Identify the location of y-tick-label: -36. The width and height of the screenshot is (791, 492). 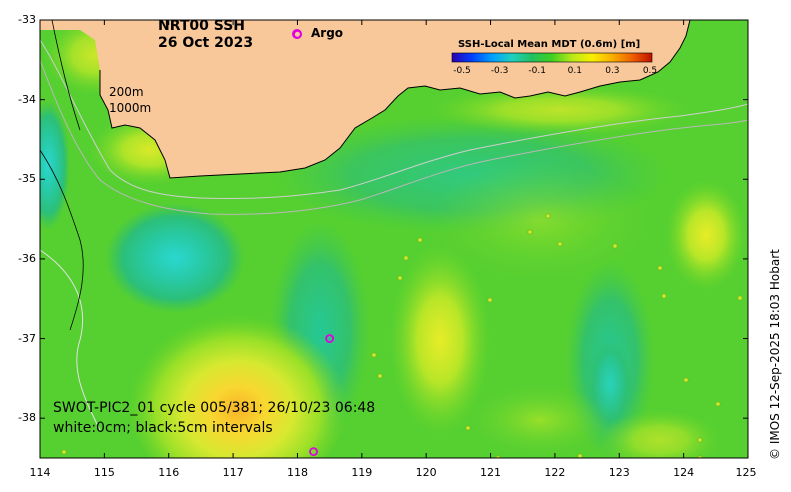
(27, 258).